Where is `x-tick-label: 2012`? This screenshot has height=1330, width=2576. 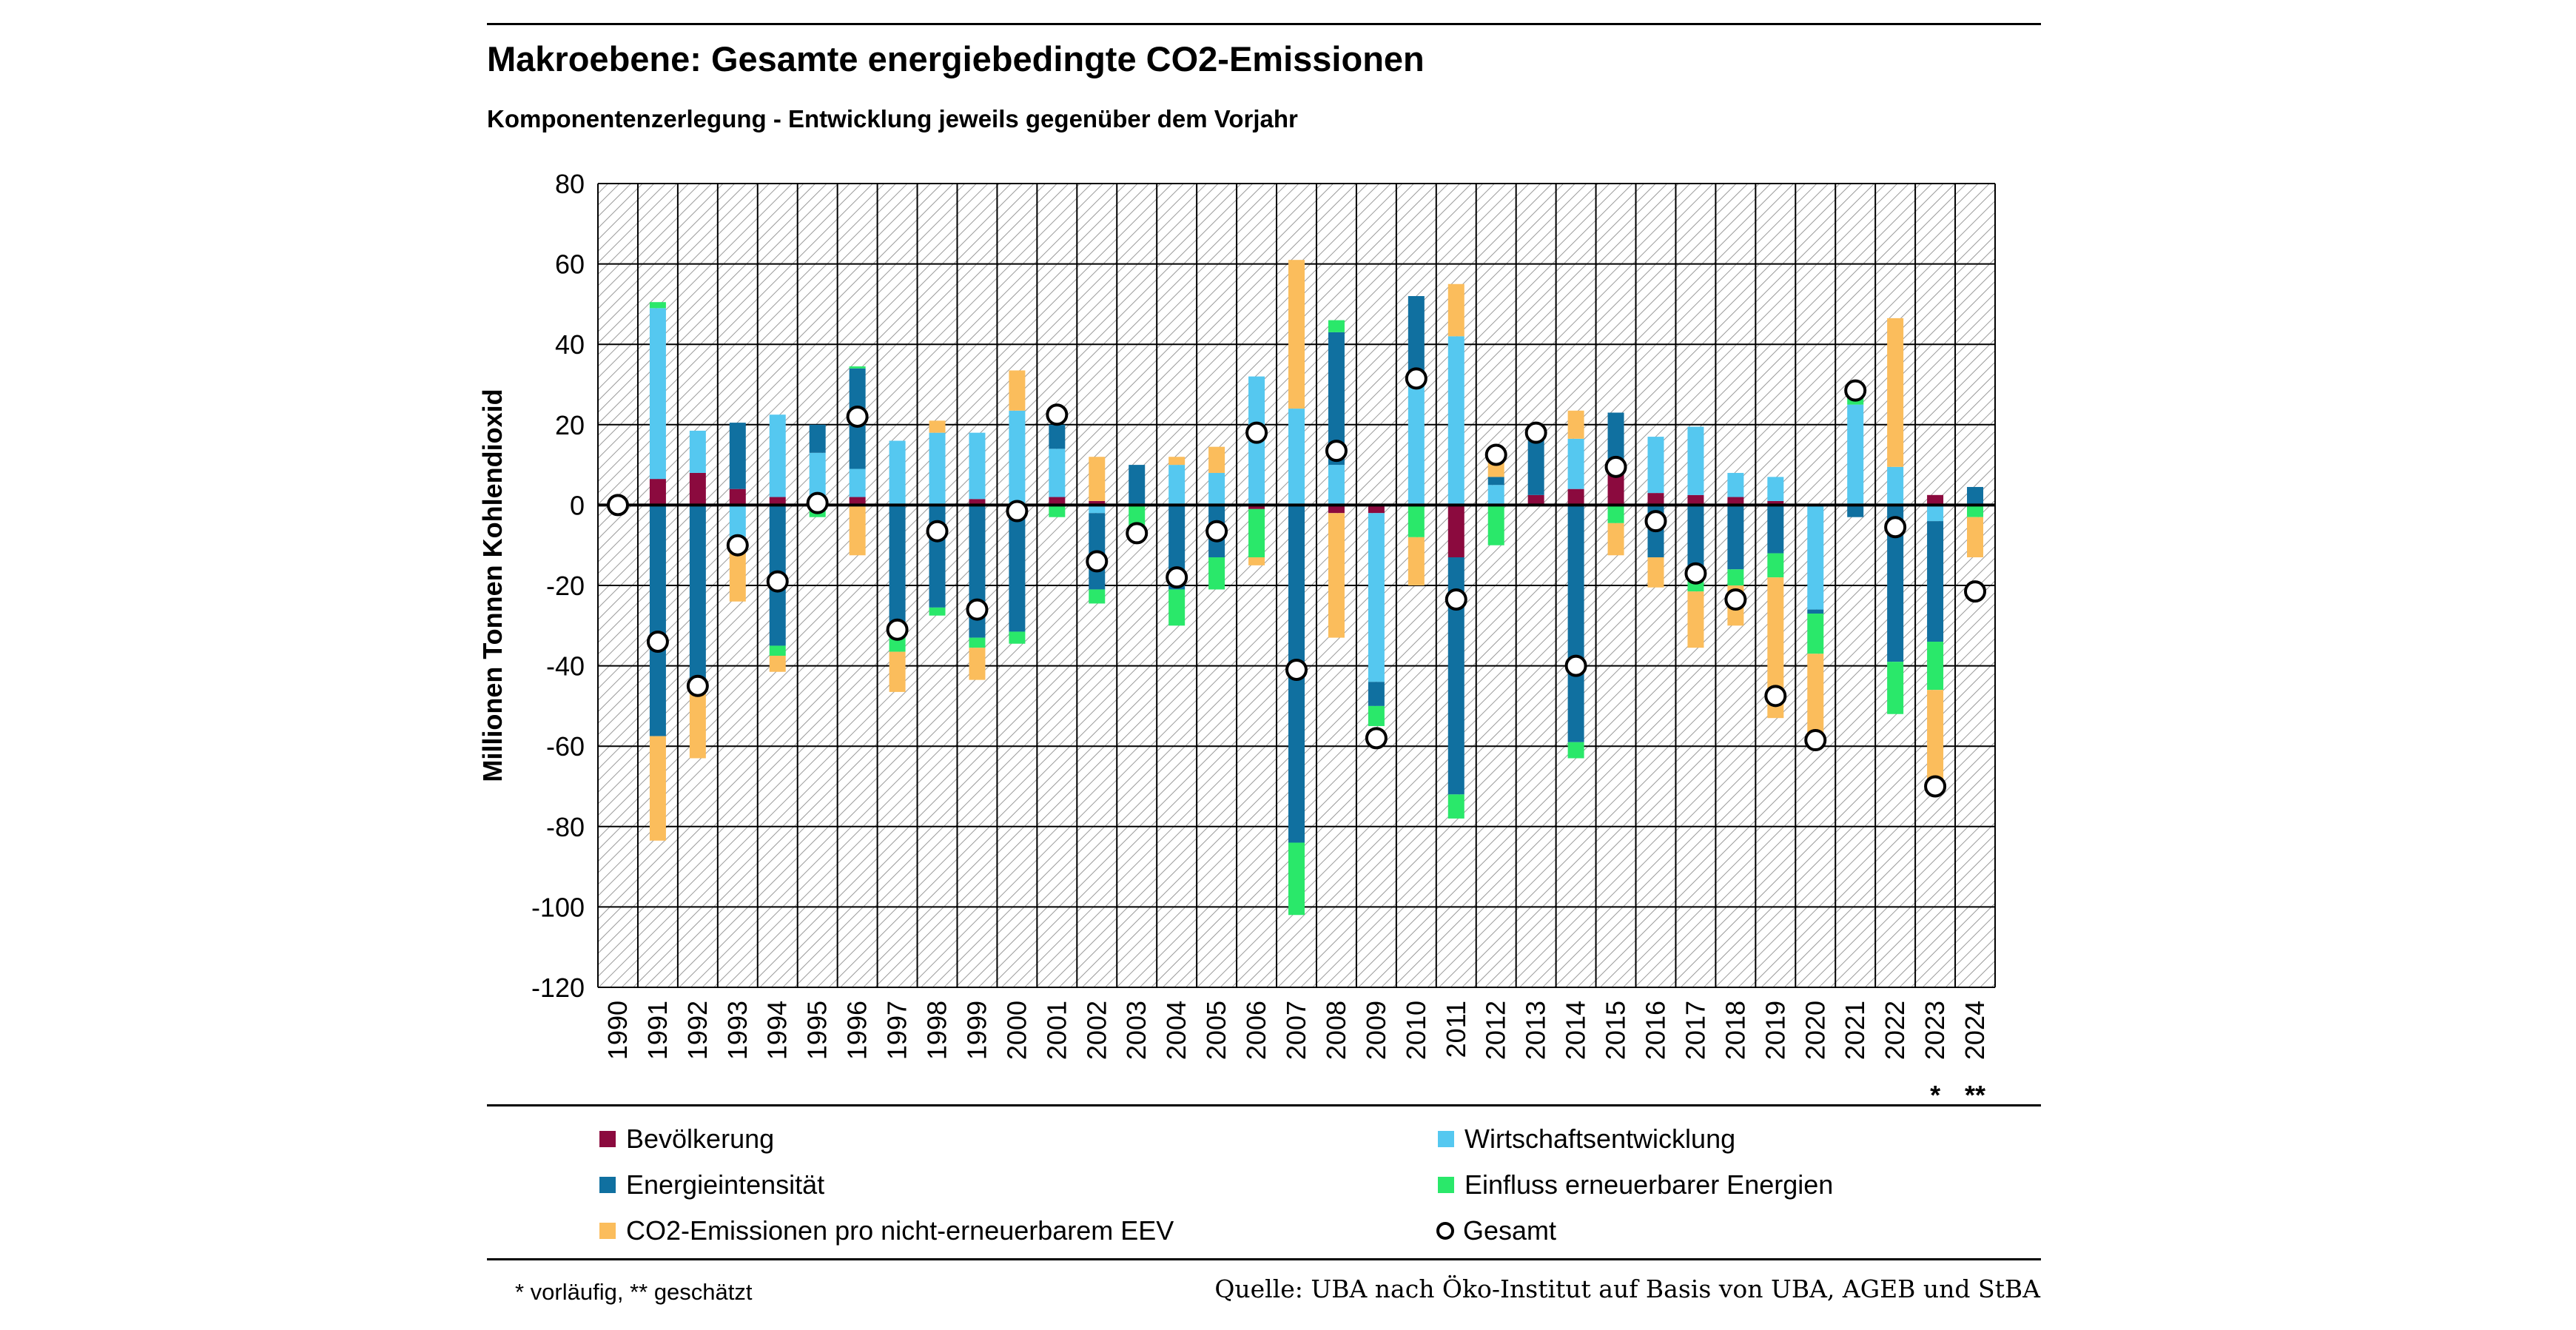 x-tick-label: 2012 is located at coordinates (1496, 1030).